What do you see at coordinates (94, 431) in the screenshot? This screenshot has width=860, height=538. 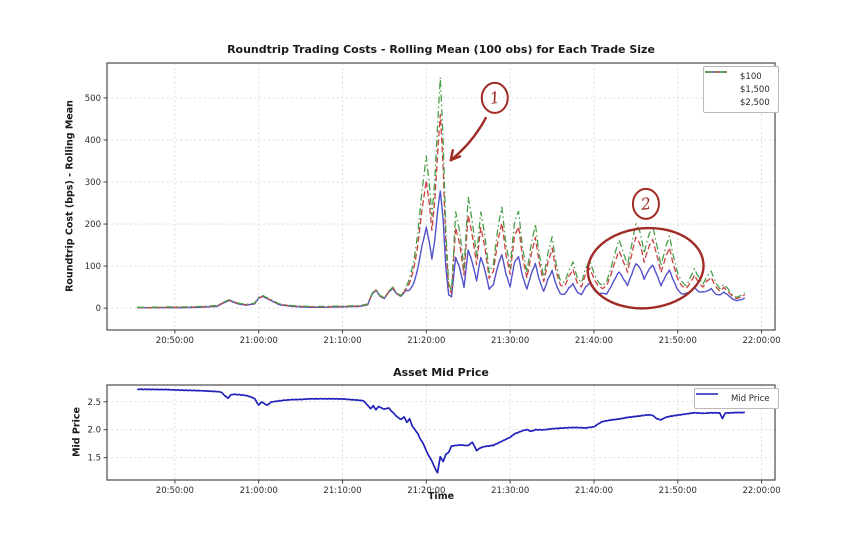 I see `svg-text: 2.0` at bounding box center [94, 431].